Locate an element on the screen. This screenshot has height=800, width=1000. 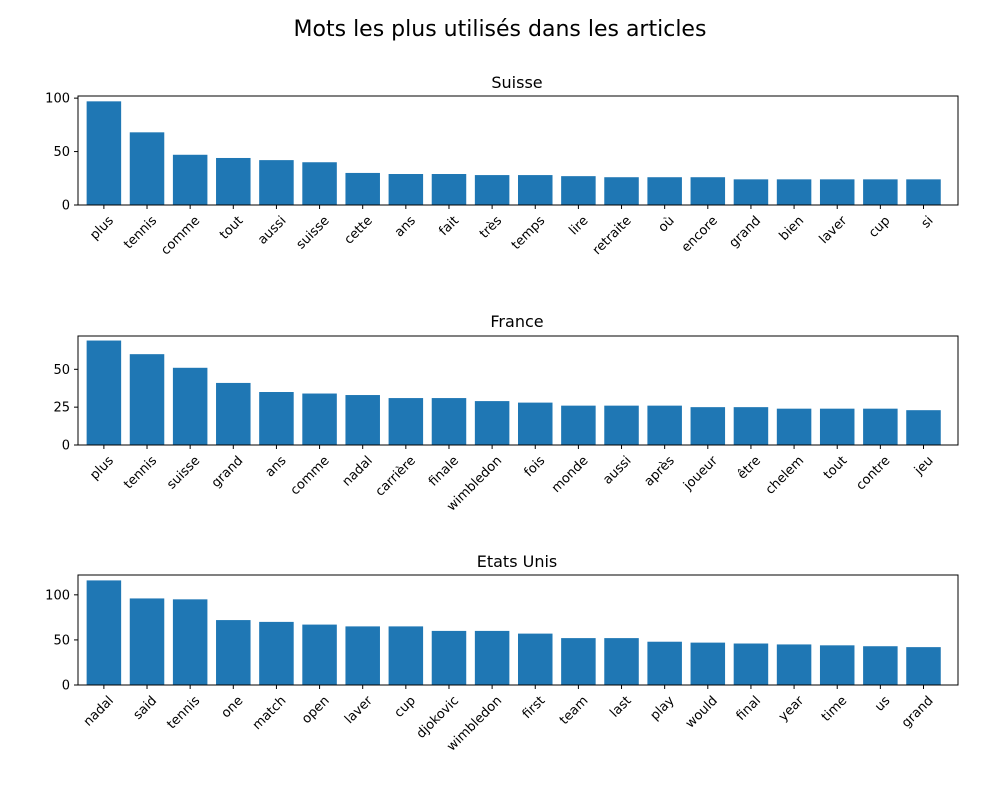
bar-retraite is located at coordinates (621, 191).